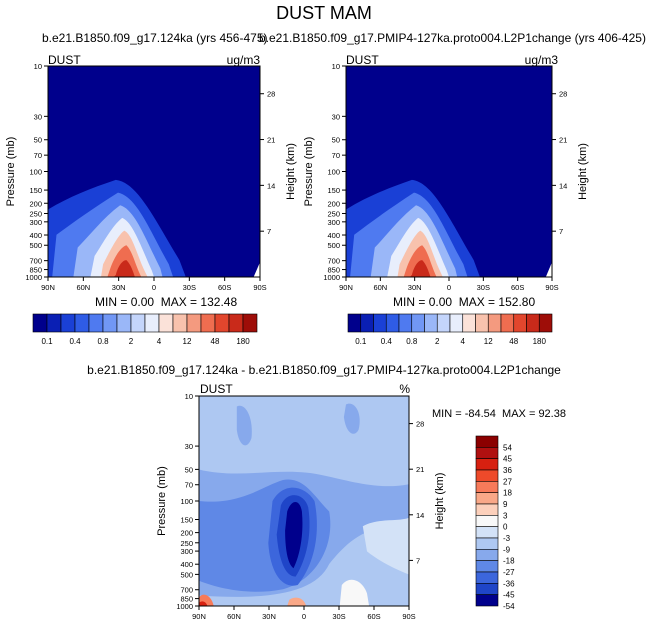  I want to click on dust-label-2: DUST, so click(362, 60).